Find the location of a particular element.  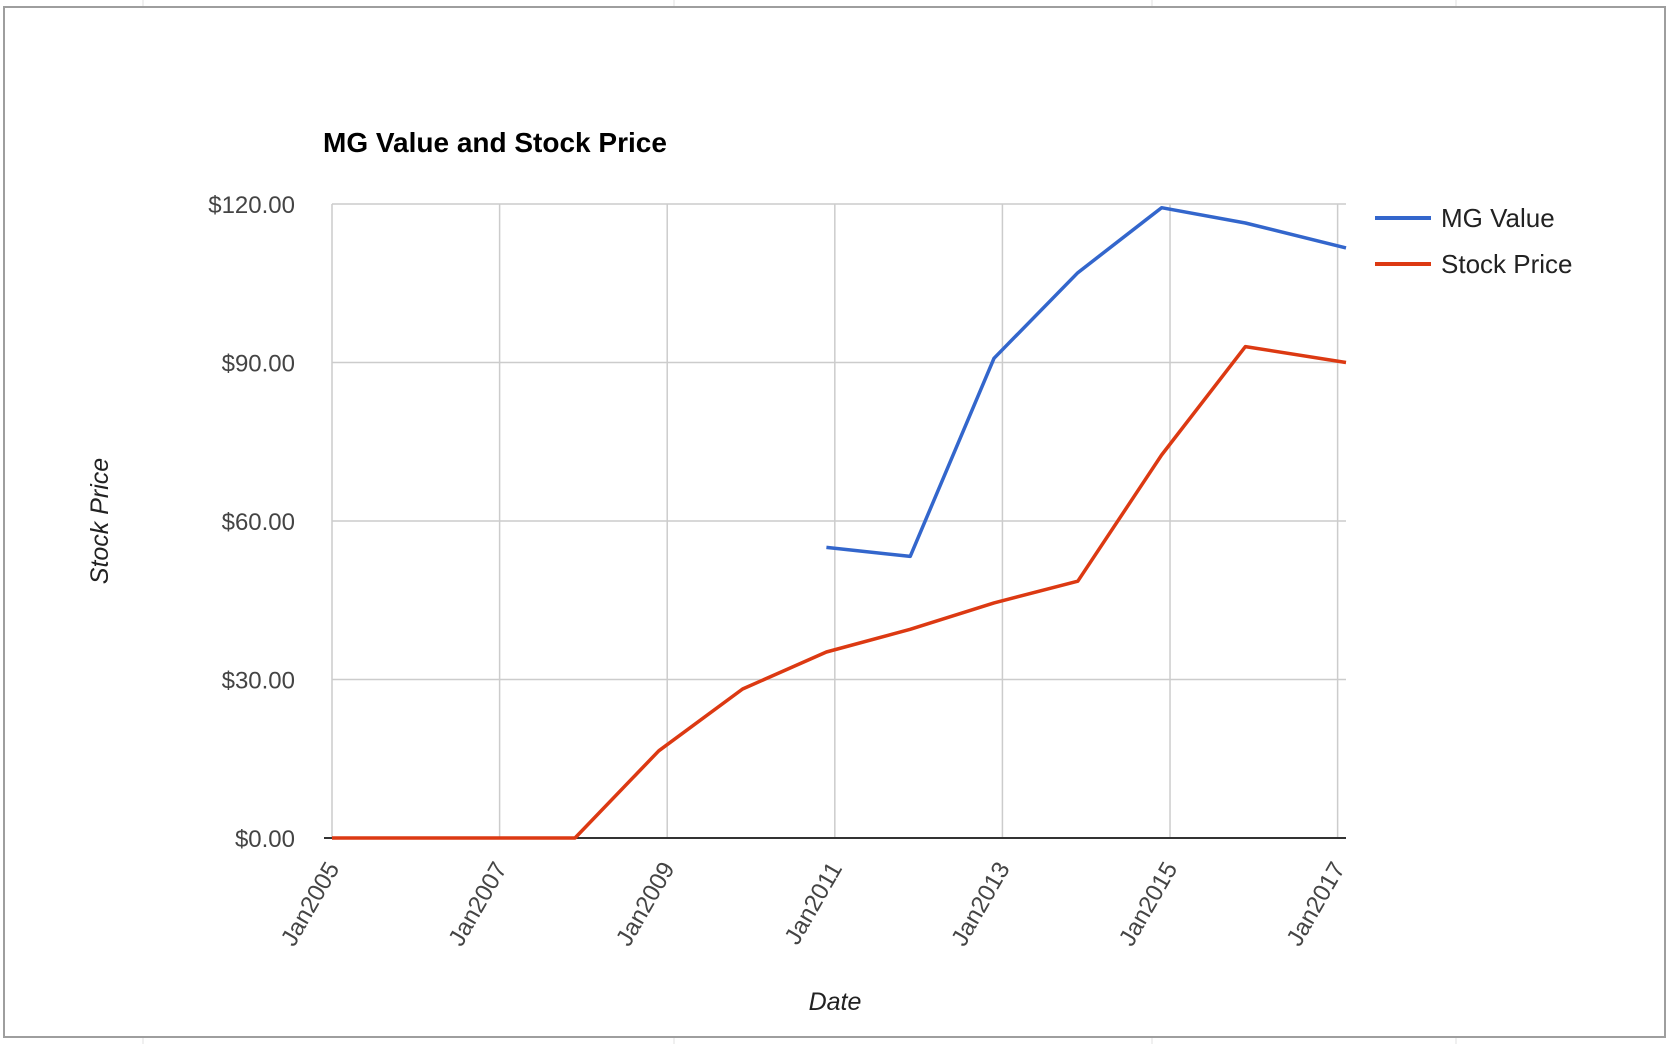

y-tick-label: $90.00 is located at coordinates (258, 364).